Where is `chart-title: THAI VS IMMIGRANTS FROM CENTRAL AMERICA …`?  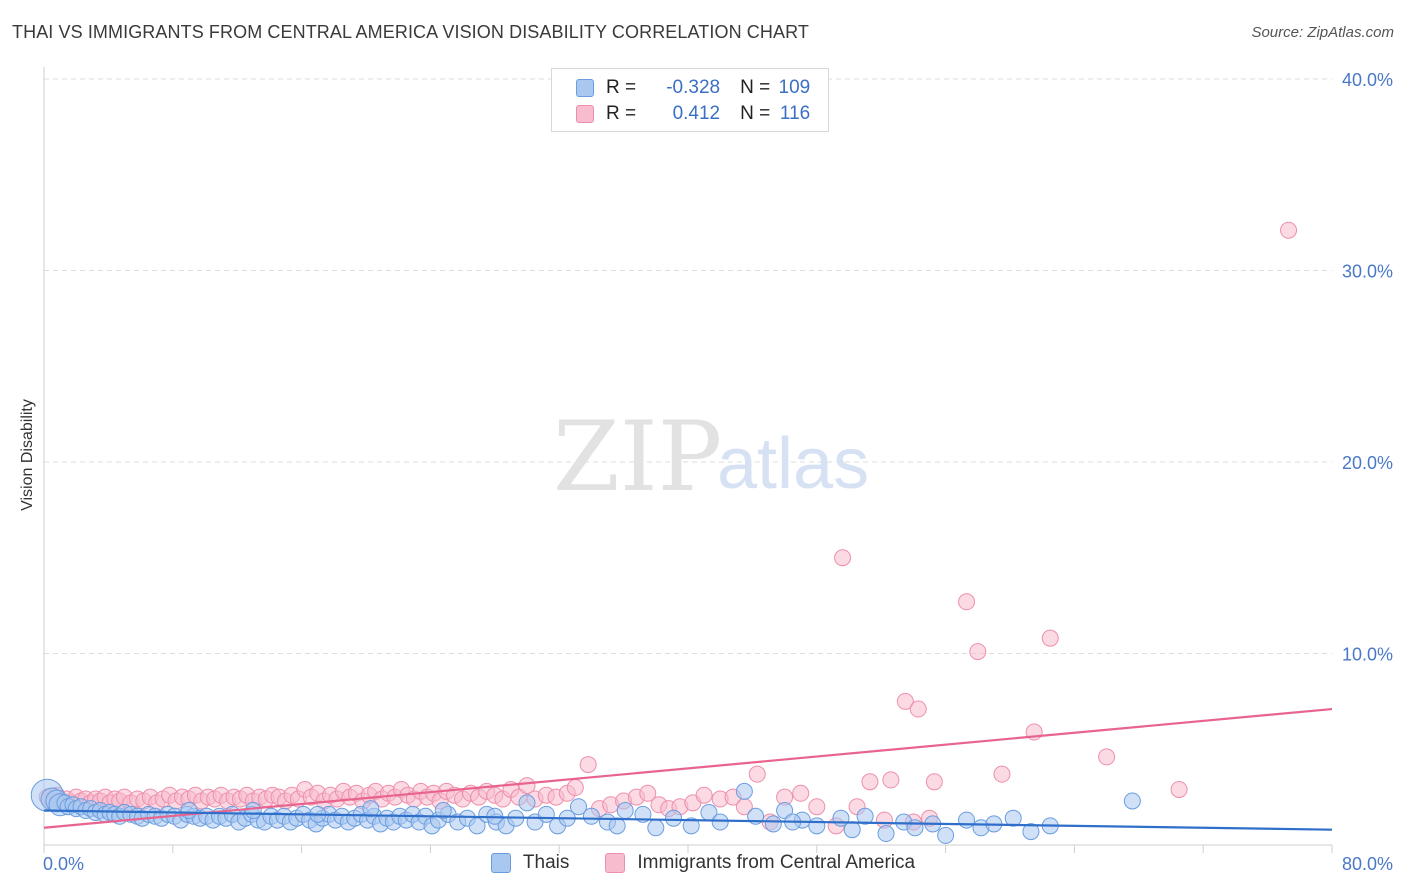
chart-title: THAI VS IMMIGRANTS FROM CENTRAL AMERICA … is located at coordinates (410, 32).